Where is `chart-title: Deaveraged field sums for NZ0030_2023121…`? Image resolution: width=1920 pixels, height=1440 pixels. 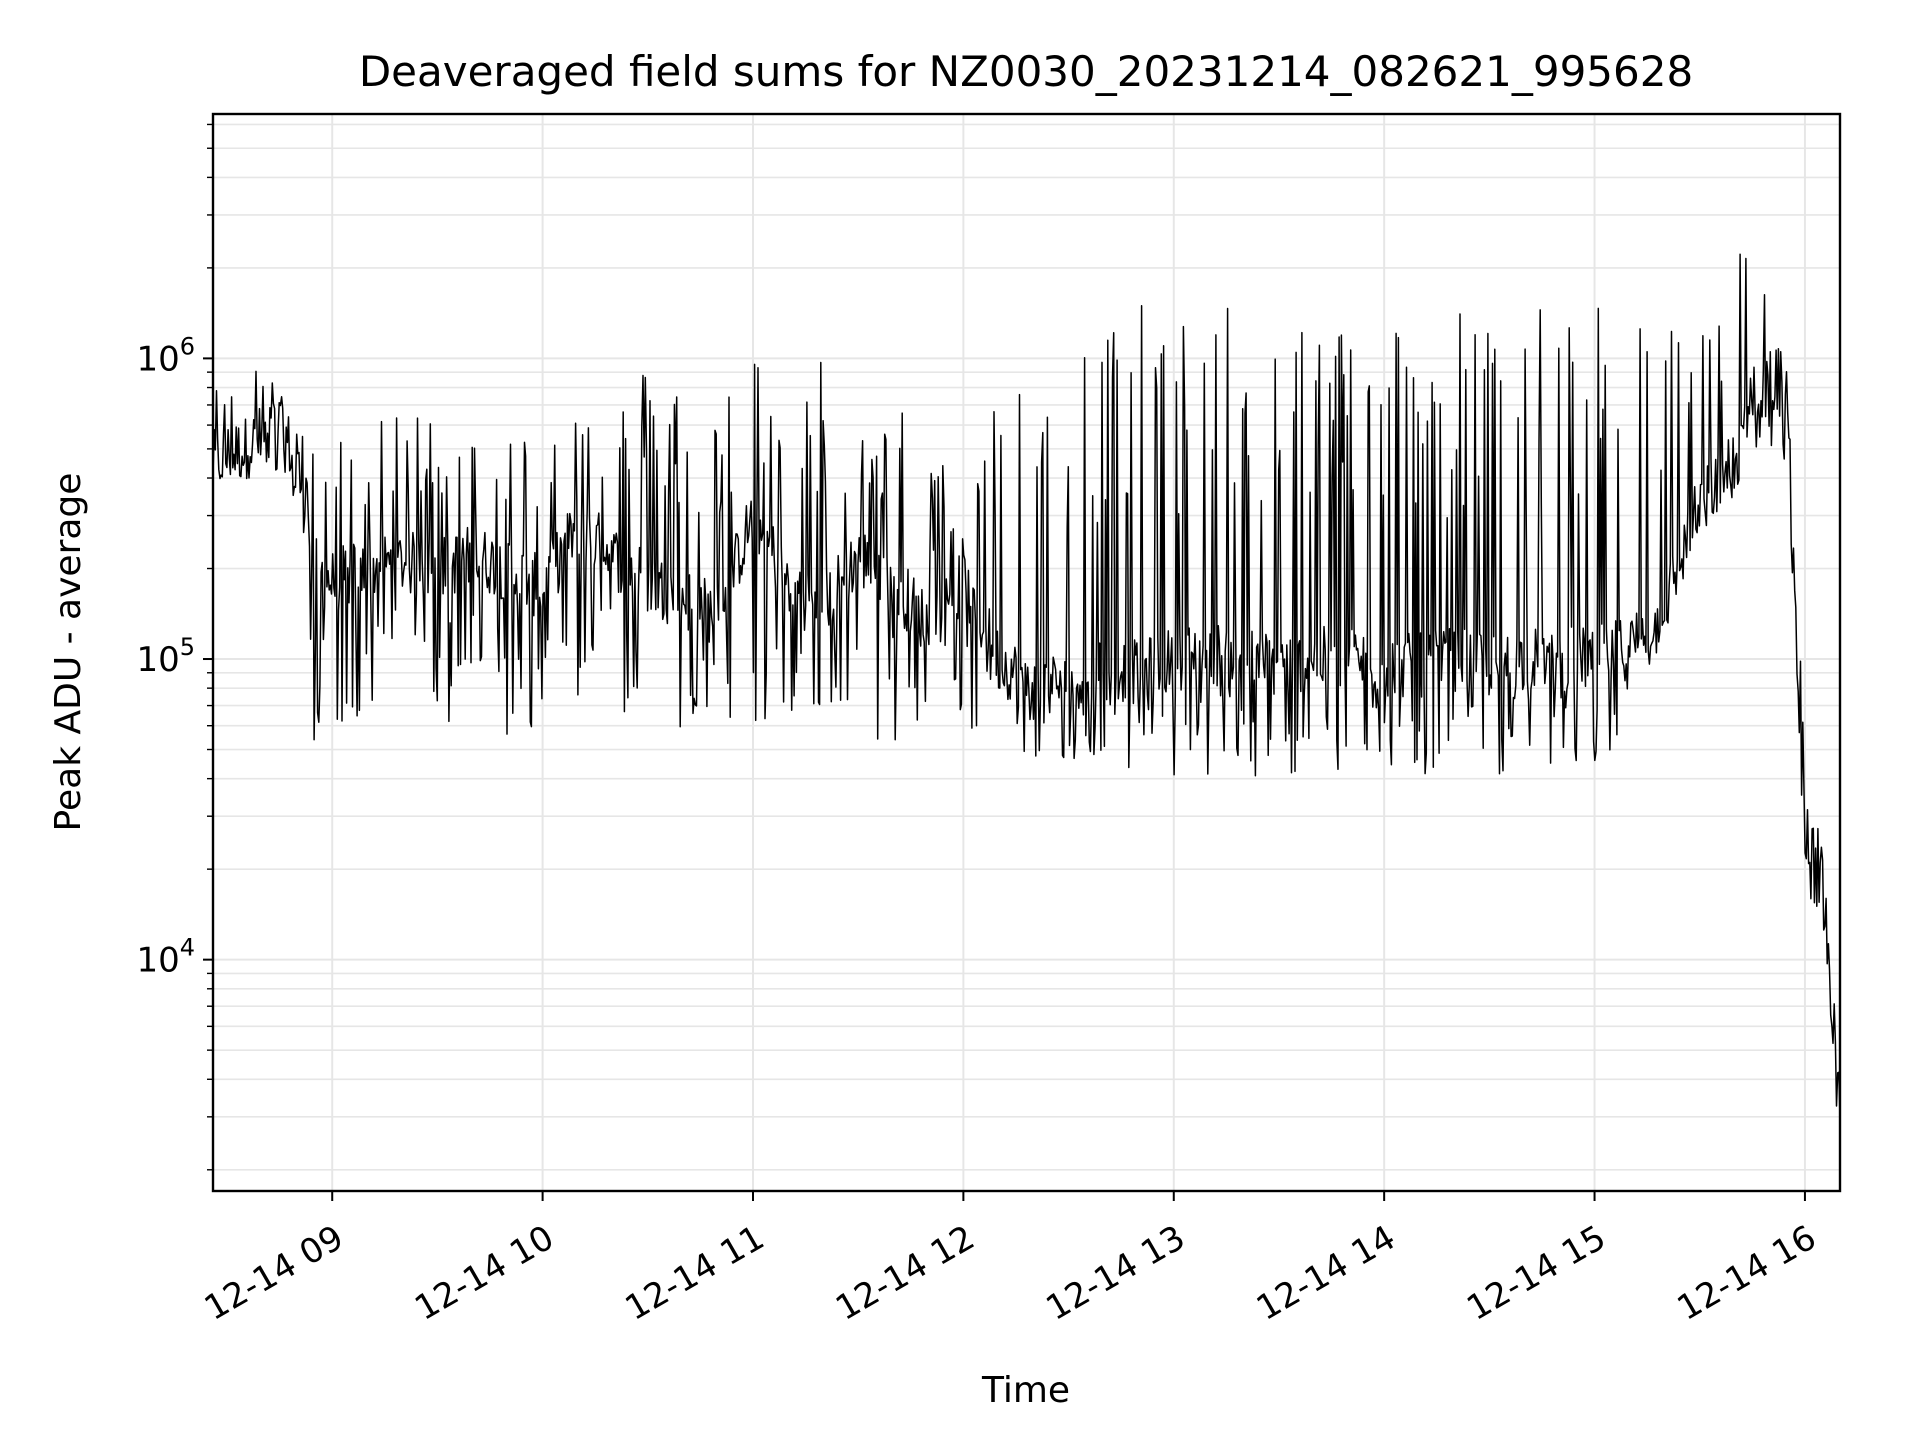 chart-title: Deaveraged field sums for NZ0030_2023121… is located at coordinates (1026, 71).